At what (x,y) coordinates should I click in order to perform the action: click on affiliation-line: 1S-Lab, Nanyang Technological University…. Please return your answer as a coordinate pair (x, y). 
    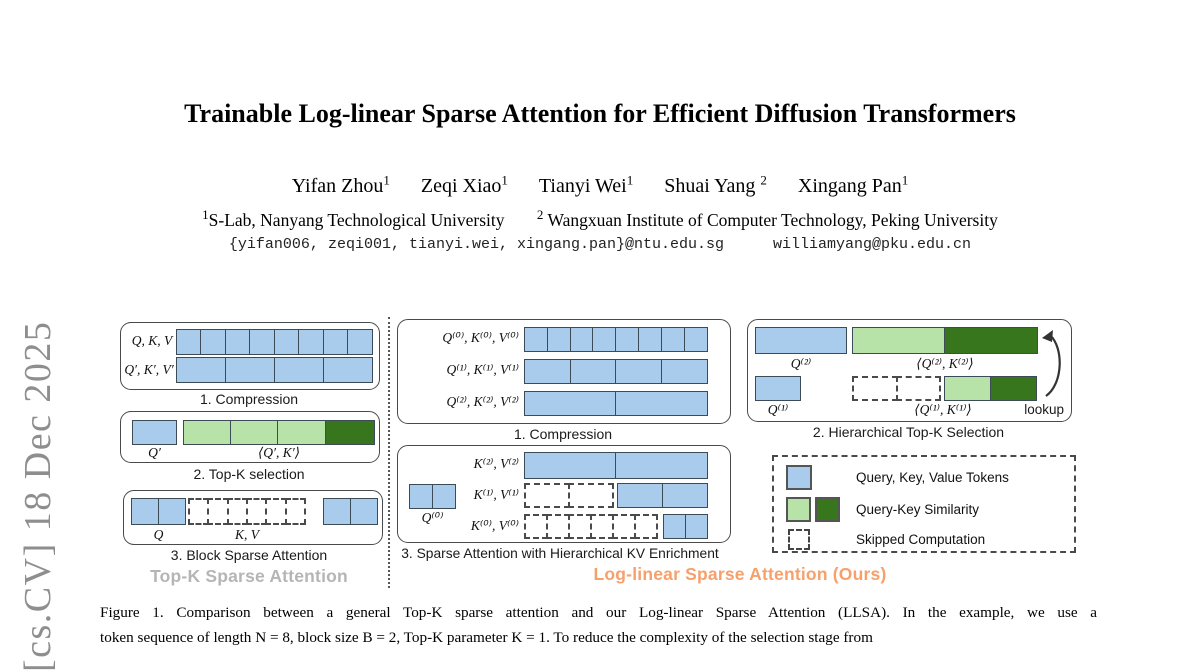
    Looking at the image, I should click on (600, 219).